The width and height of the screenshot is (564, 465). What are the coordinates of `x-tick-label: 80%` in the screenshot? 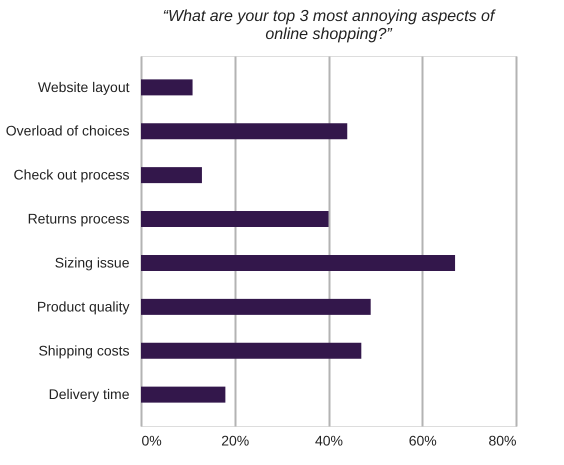 It's located at (502, 440).